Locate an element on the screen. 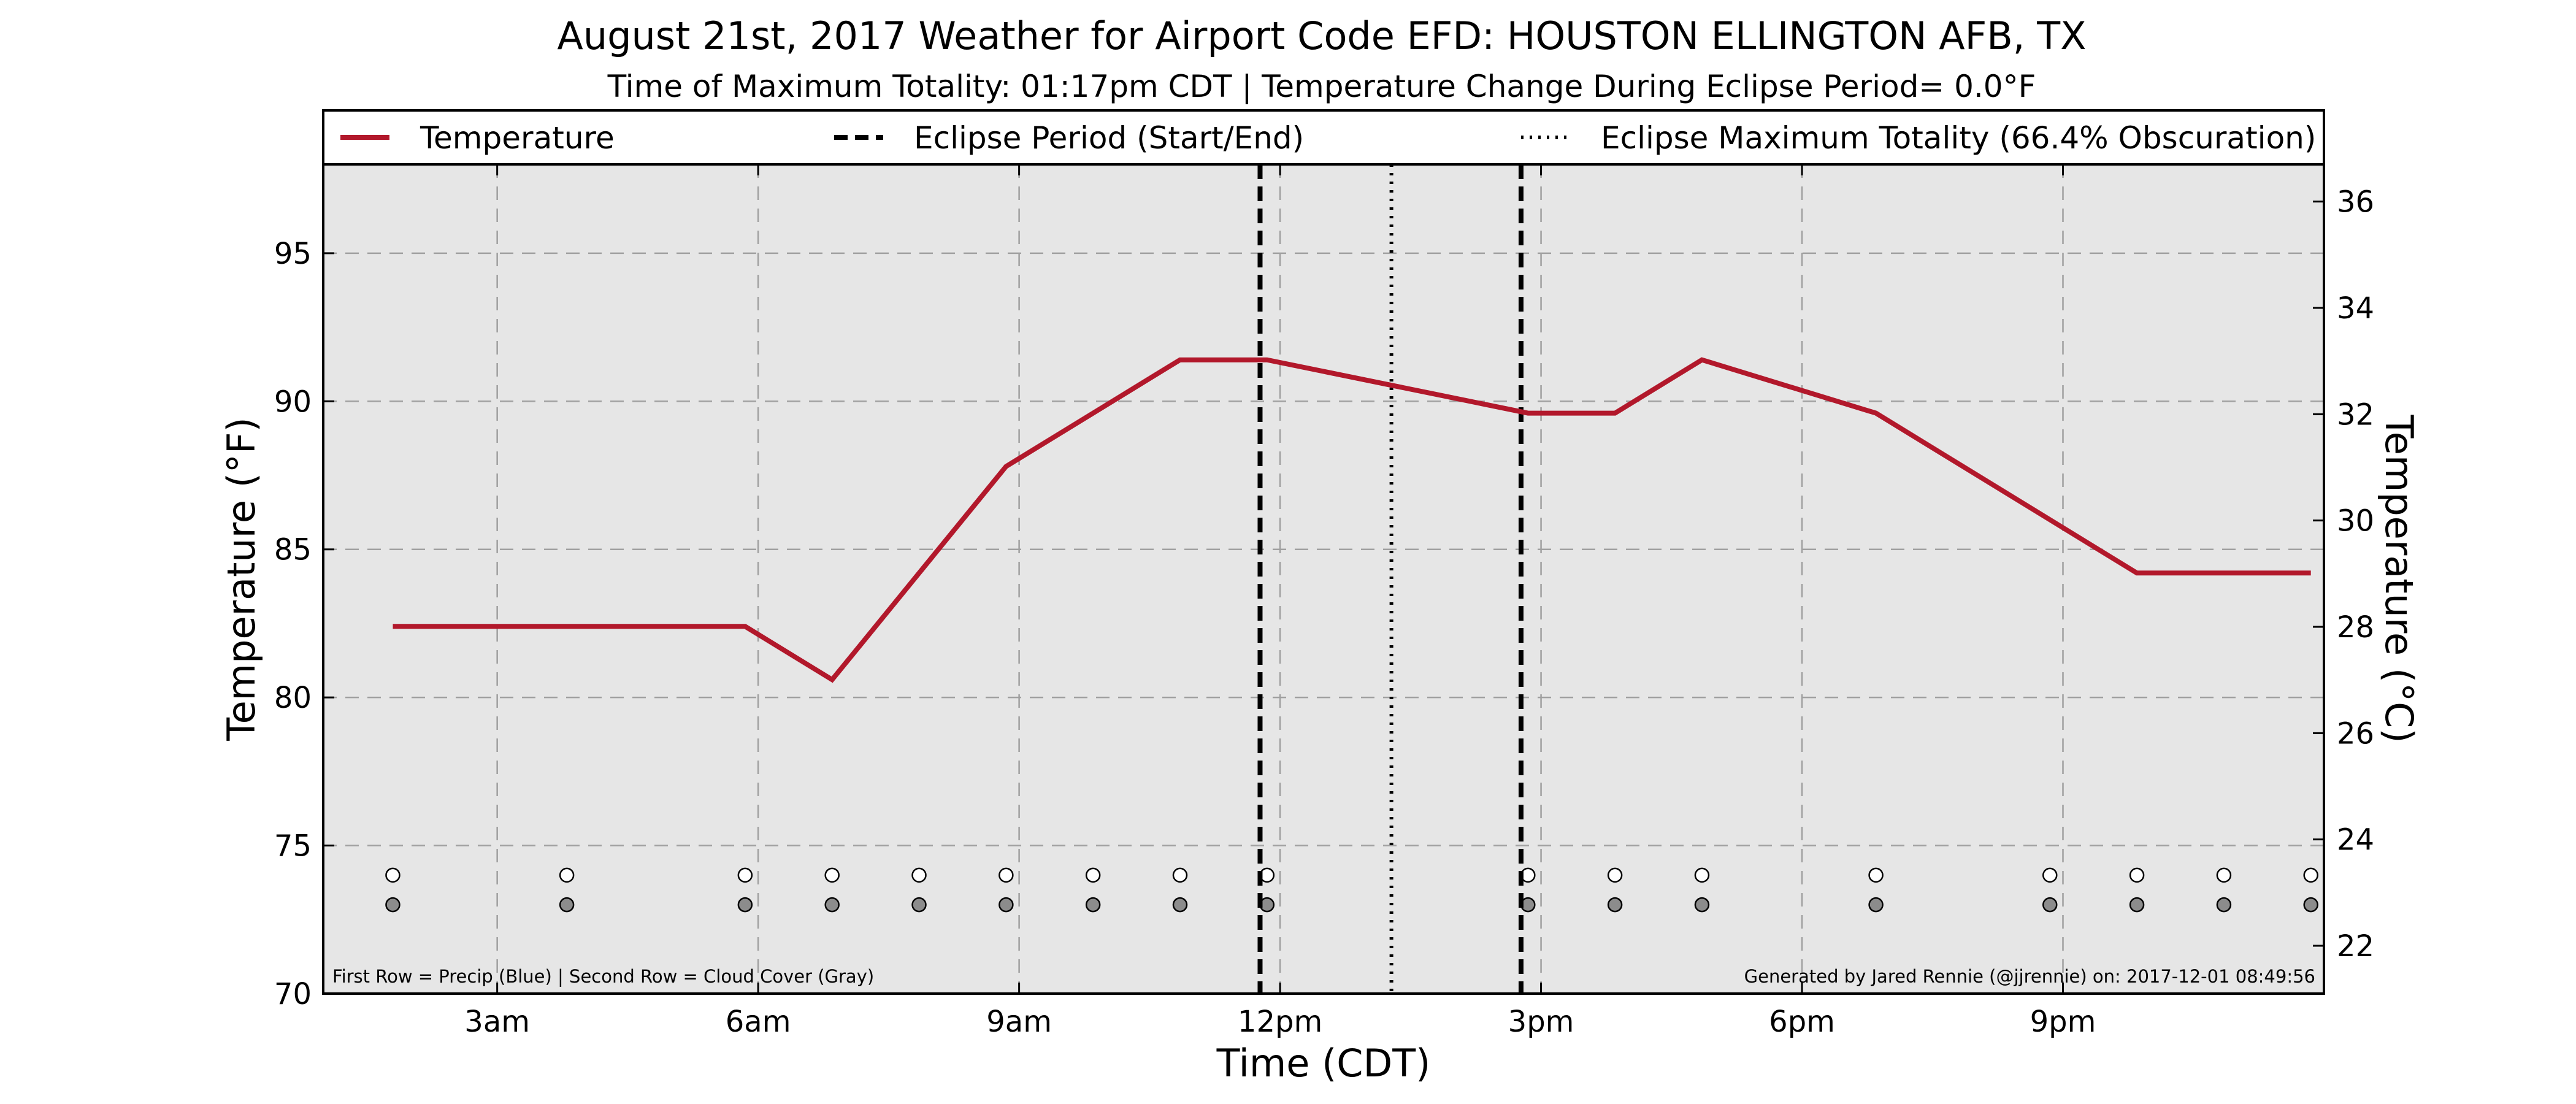  y2-tick-label: 22 is located at coordinates (2355, 946).